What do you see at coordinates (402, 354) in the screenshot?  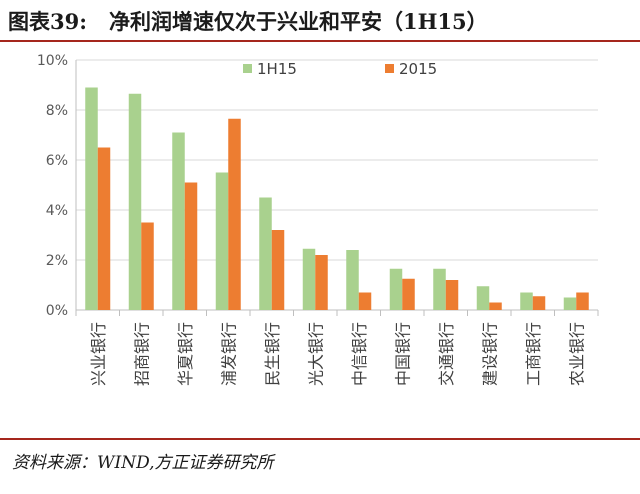 I see `x-tick-label: 中国银行` at bounding box center [402, 354].